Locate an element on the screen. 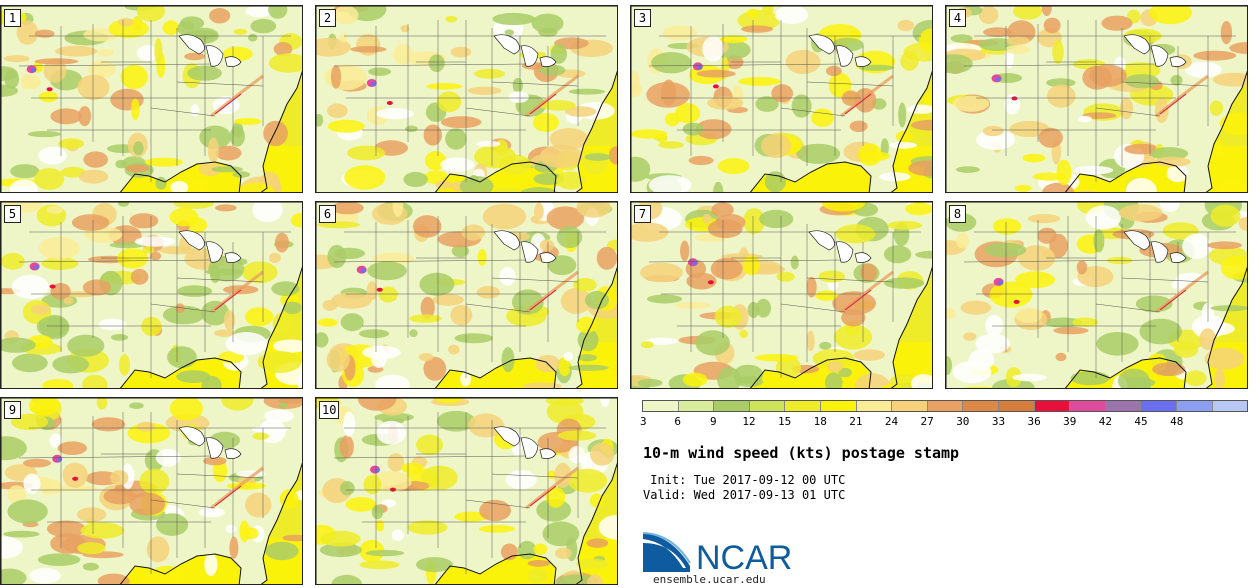 This screenshot has height=588, width=1260. member-panel: 9 is located at coordinates (151, 491).